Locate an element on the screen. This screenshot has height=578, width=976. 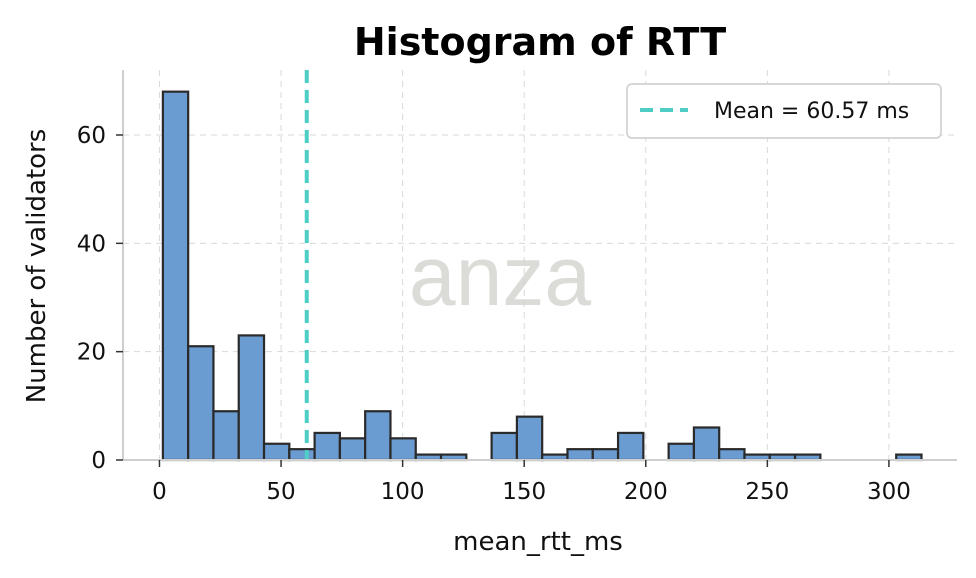
y-ticks: 0 20 40 60 is located at coordinates (100, 298).